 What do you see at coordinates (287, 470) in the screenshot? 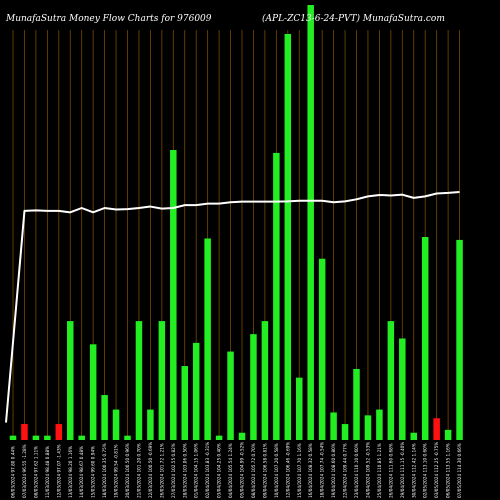
I see `tick-label: 12/04/2024 106.46 -0.69%` at bounding box center [287, 470].